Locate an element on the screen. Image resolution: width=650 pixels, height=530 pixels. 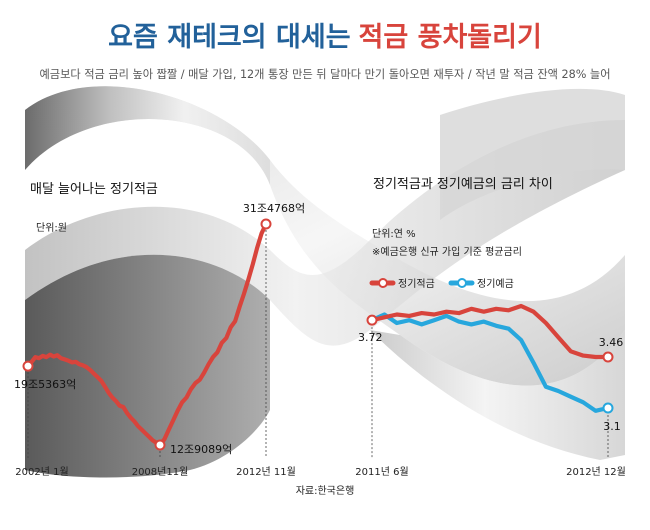
right-series-deposit-line is located at coordinates (490, 362).